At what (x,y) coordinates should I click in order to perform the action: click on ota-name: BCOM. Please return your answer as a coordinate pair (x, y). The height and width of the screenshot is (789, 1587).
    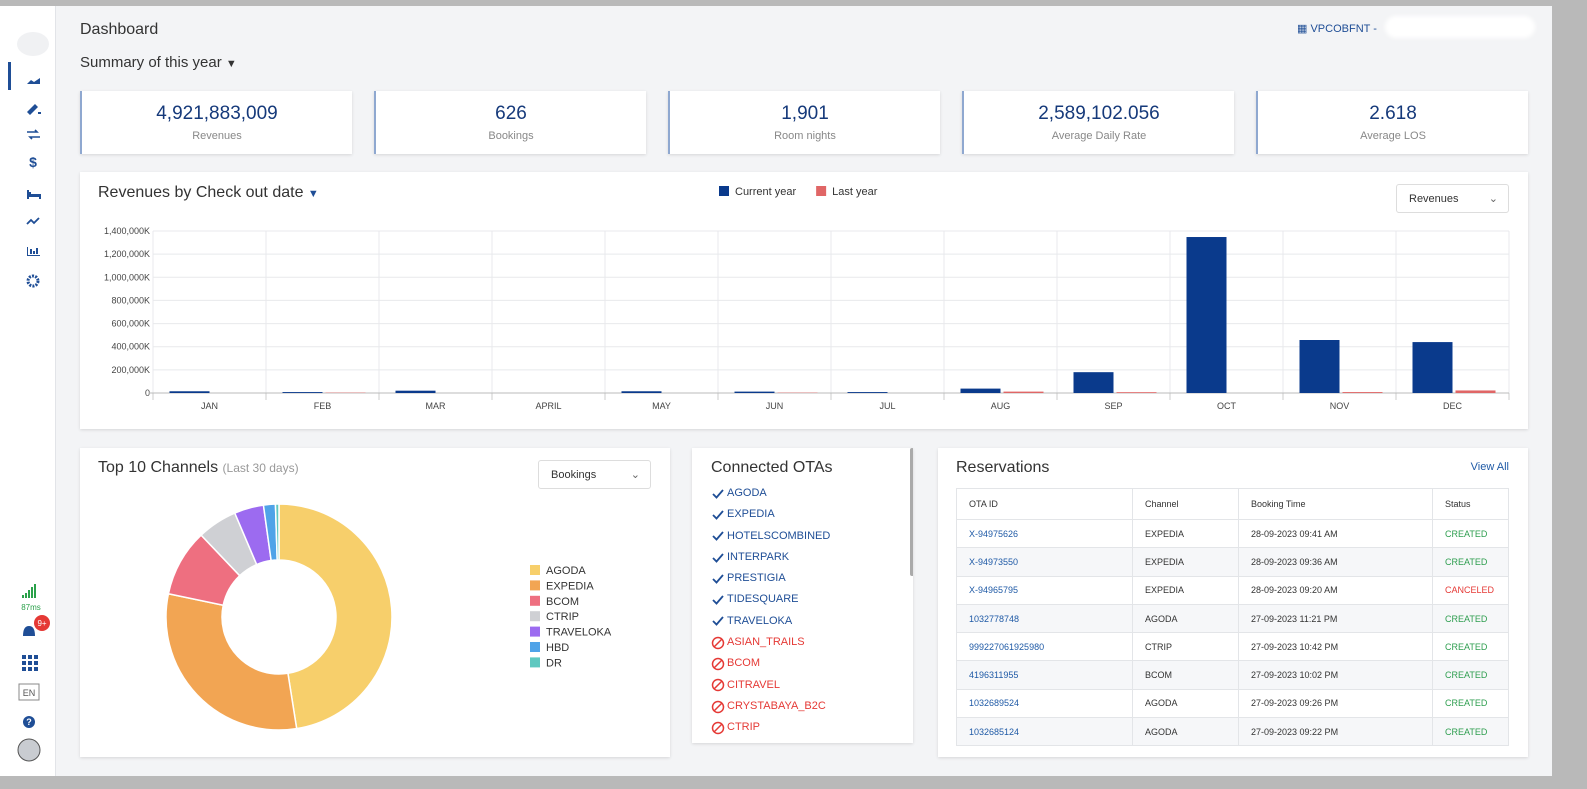
    Looking at the image, I should click on (743, 663).